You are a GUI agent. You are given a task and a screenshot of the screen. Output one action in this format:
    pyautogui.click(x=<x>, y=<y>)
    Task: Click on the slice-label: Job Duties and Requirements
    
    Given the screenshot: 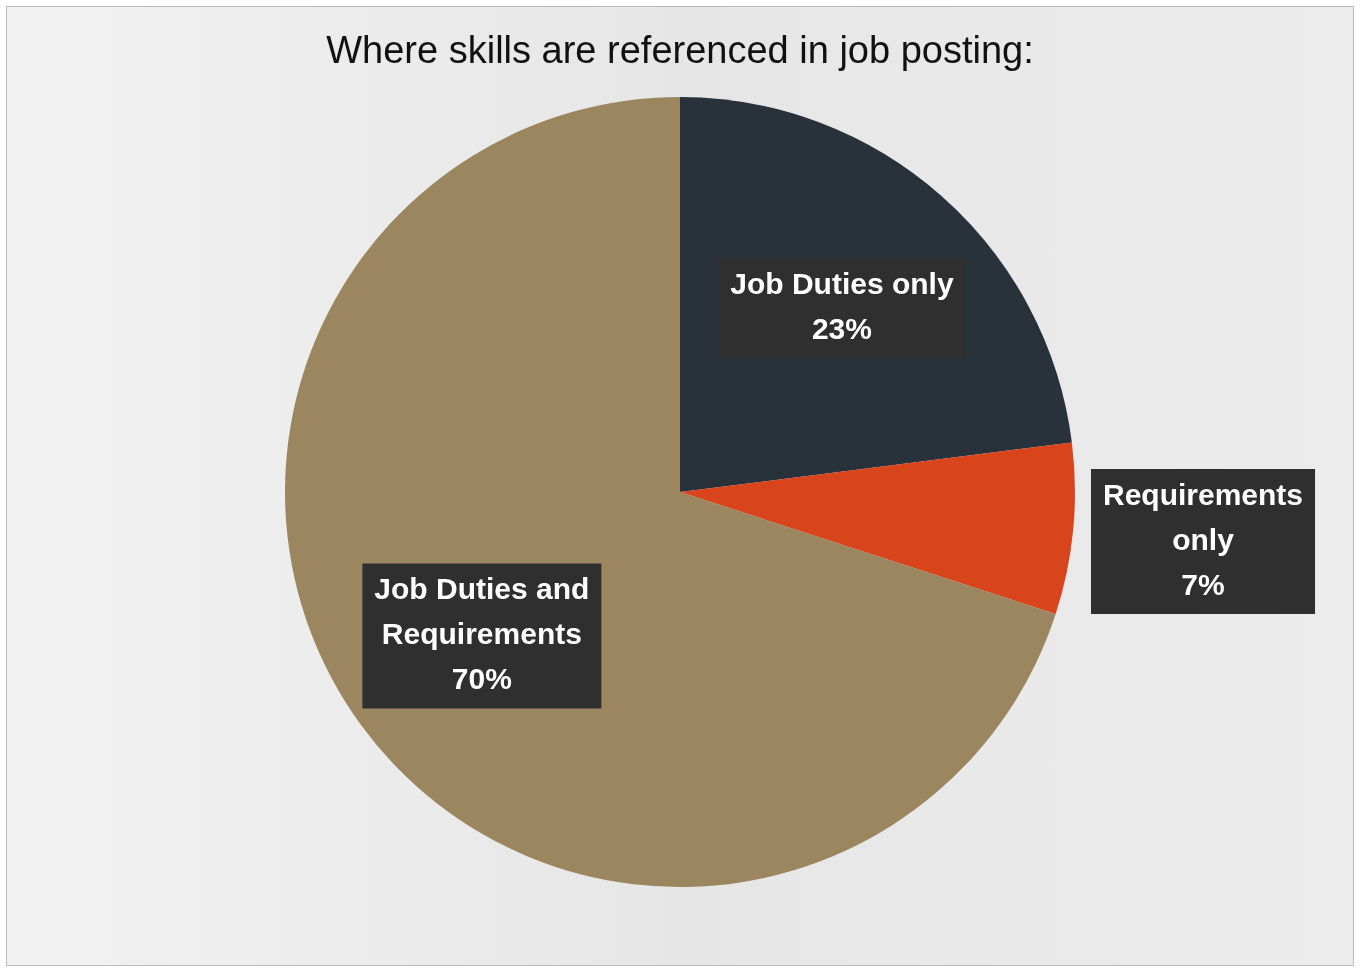 What is the action you would take?
    pyautogui.click(x=482, y=611)
    